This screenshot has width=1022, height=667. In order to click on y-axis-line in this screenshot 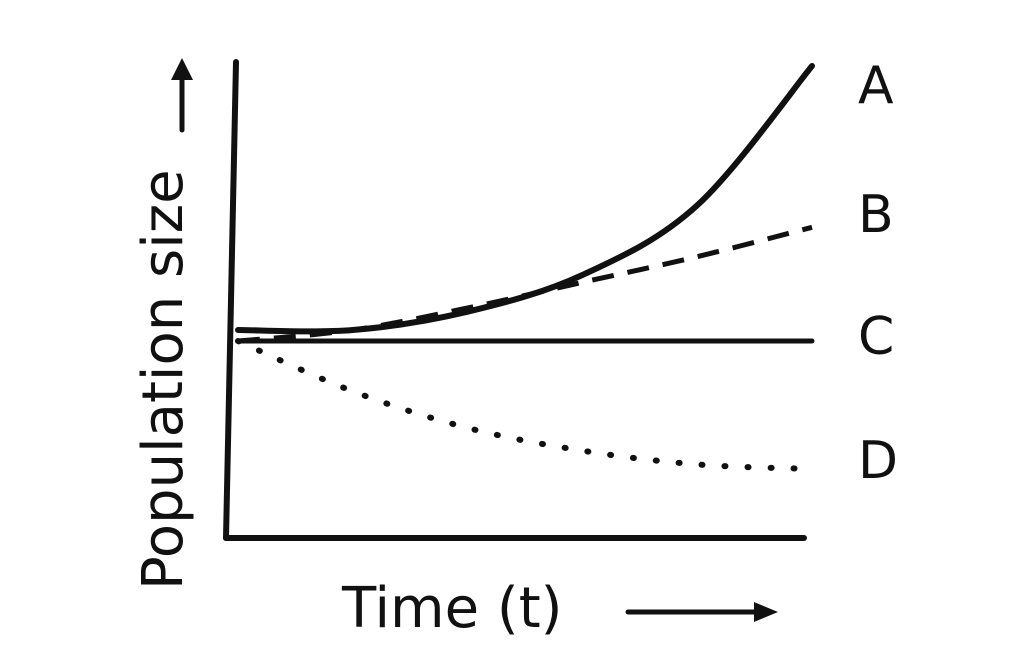, I will do `click(231, 300)`.